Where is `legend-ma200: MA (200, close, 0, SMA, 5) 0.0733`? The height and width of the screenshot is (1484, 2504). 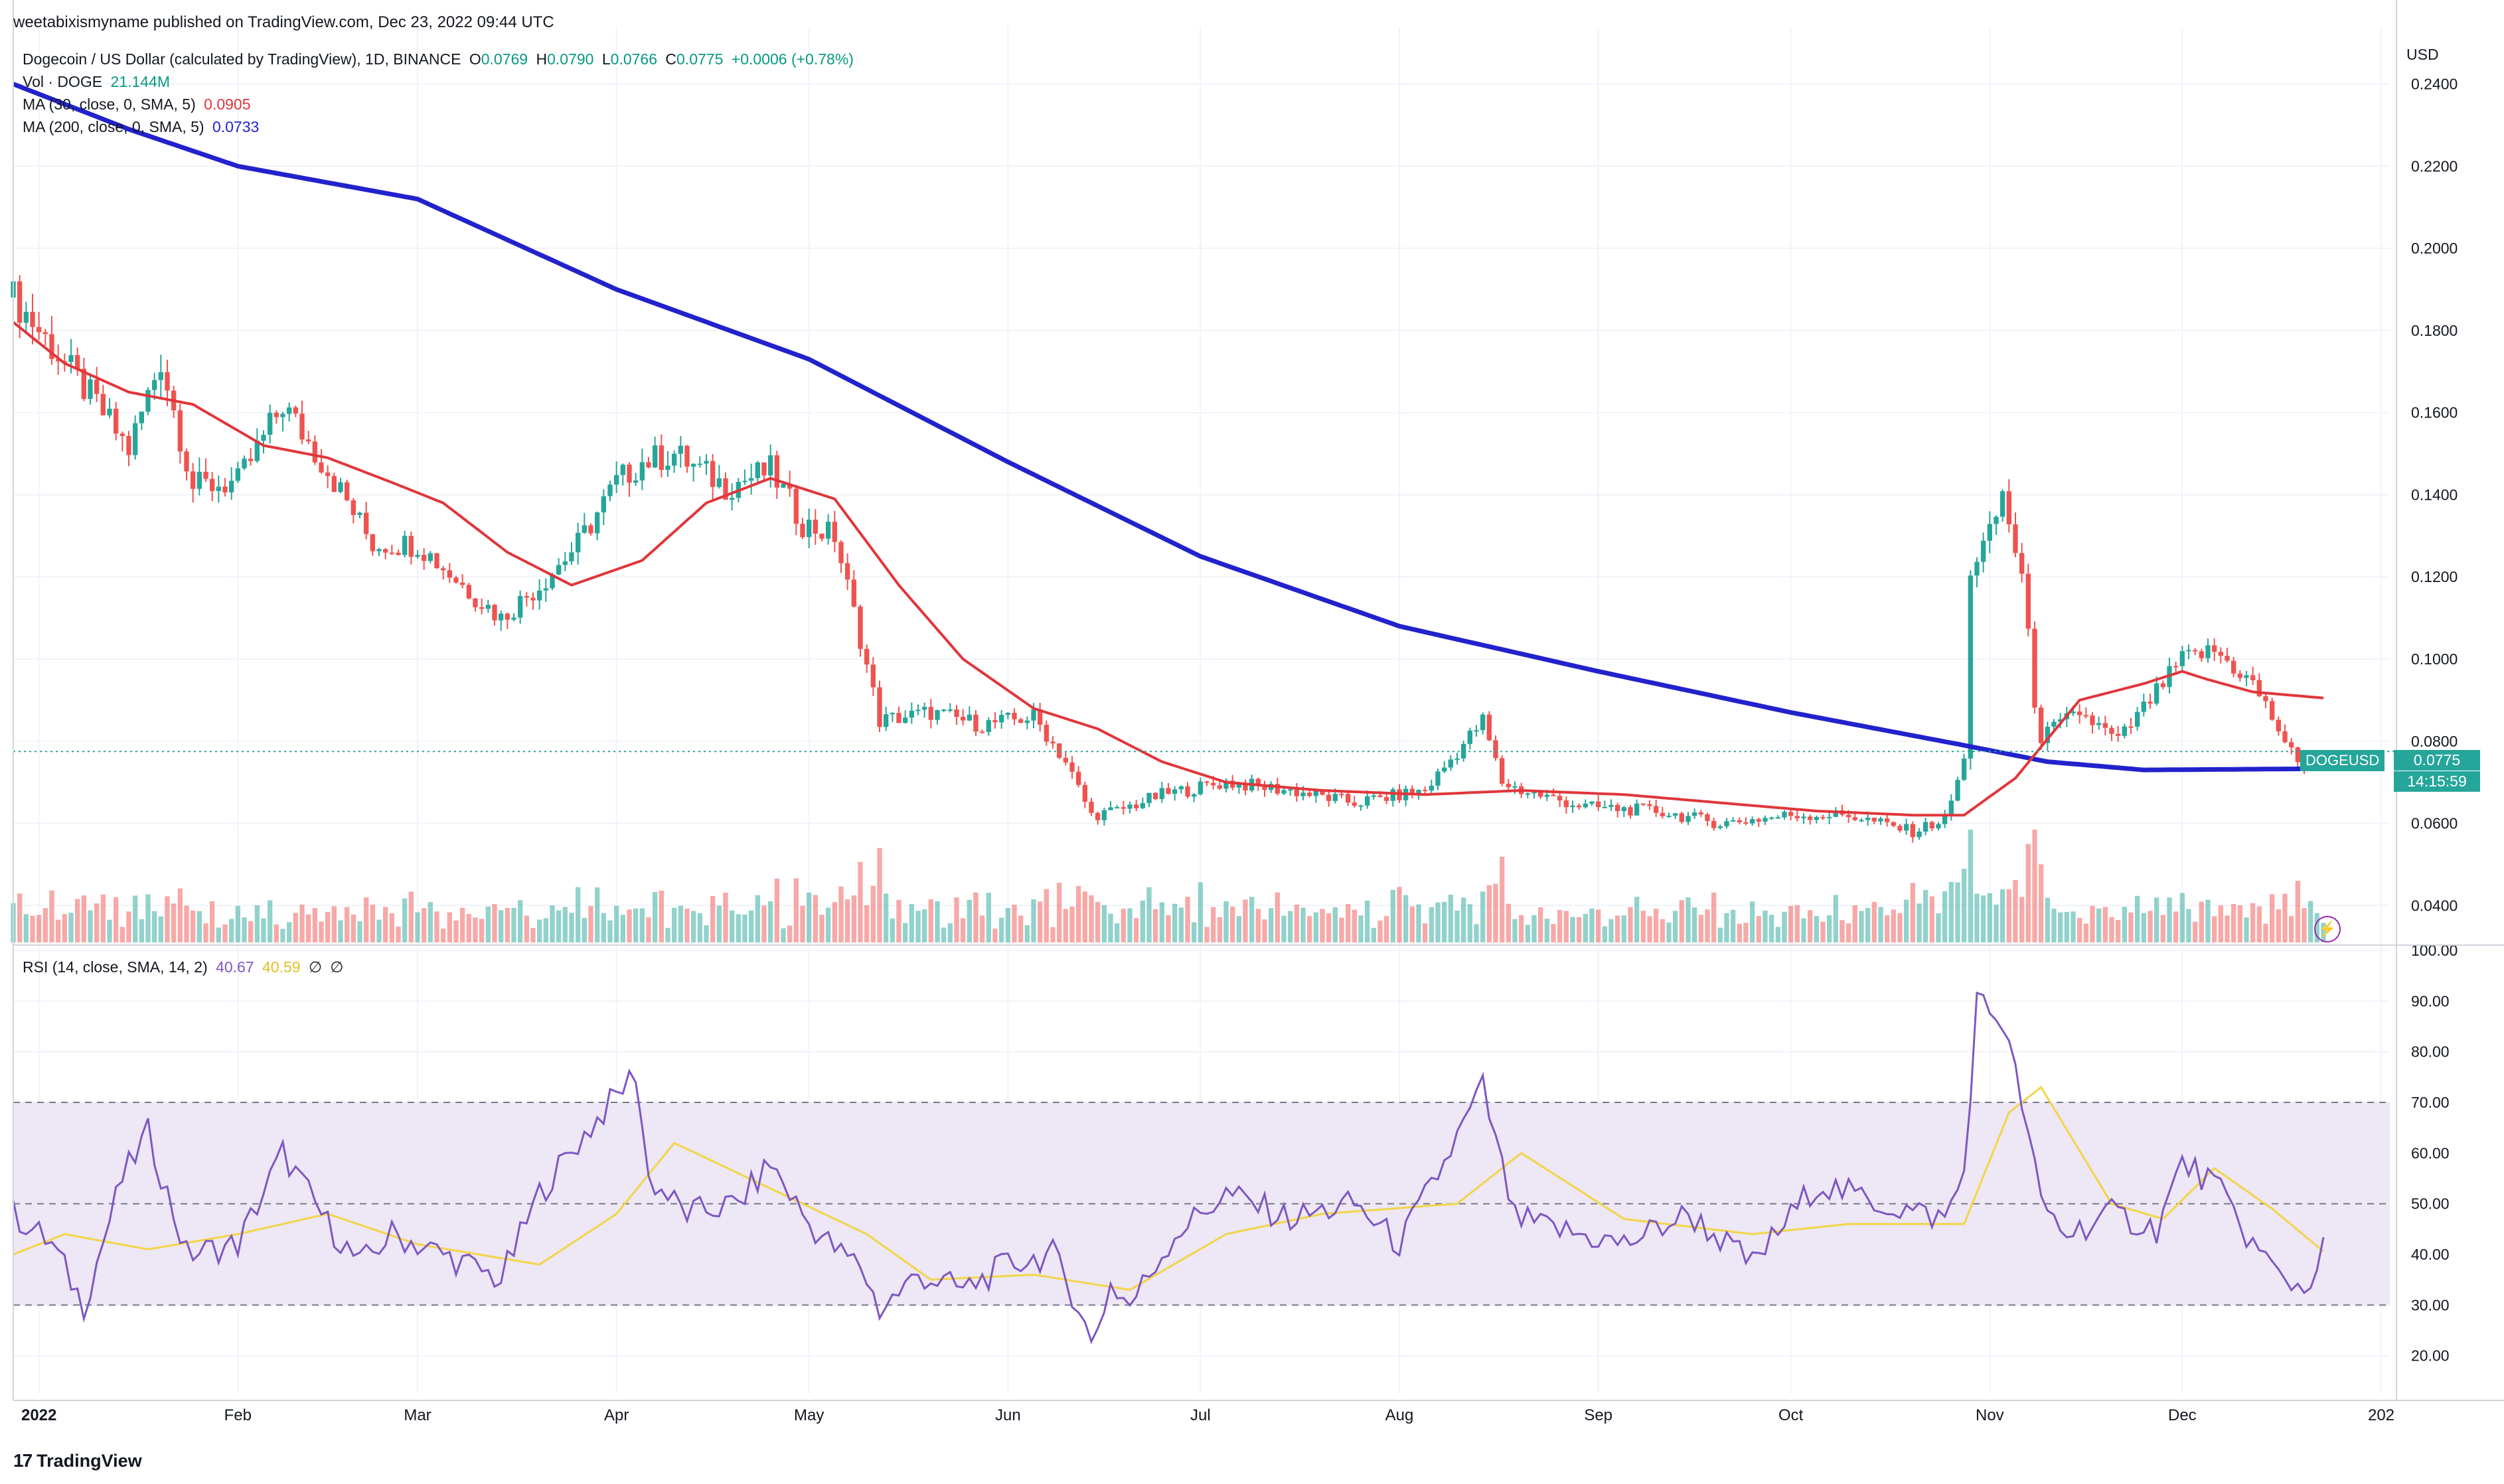
legend-ma200: MA (200, close, 0, SMA, 5) 0.0733 is located at coordinates (143, 127).